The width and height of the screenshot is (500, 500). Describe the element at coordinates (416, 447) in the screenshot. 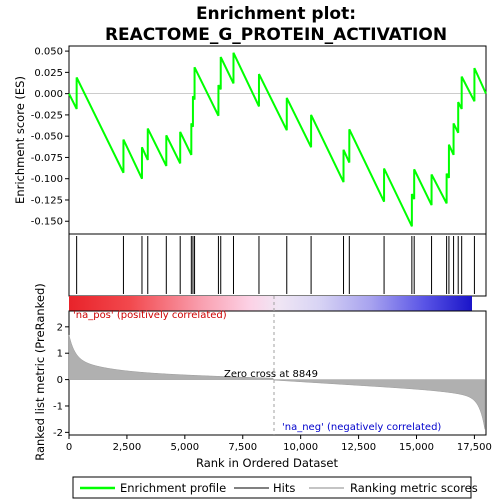

I see `x-tick-label: 15,000` at that location.